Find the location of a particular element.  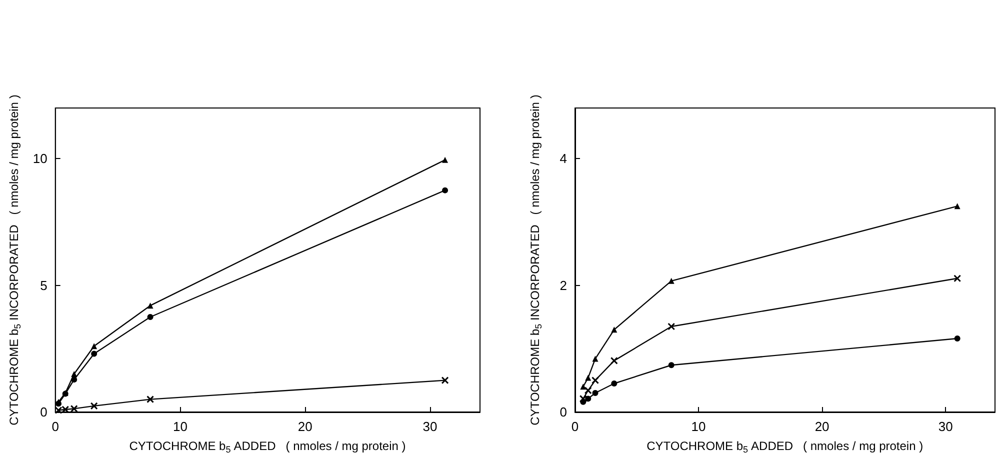

y-tick-label: 5 is located at coordinates (44, 285).